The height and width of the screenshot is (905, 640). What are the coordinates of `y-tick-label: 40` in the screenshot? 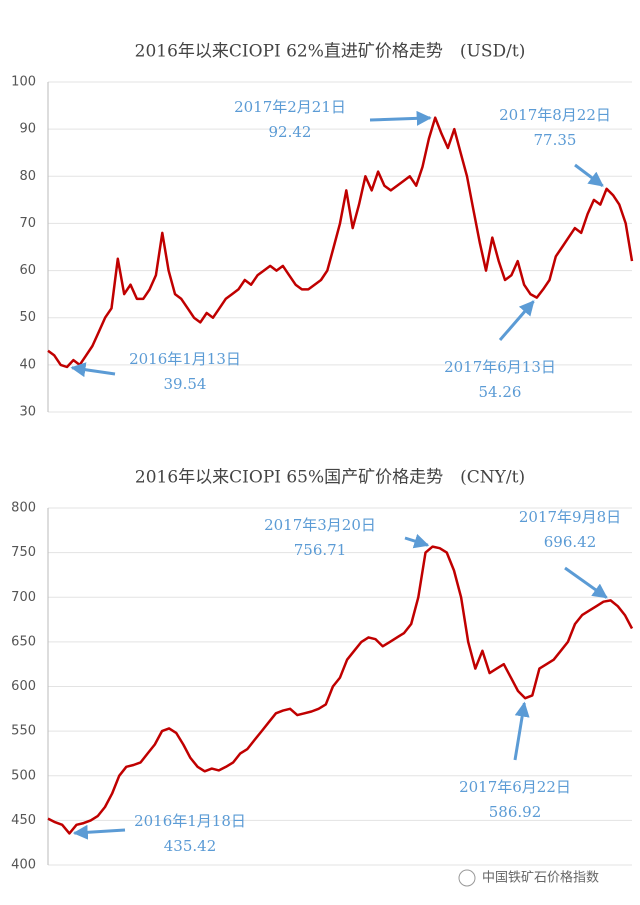 It's located at (27, 364).